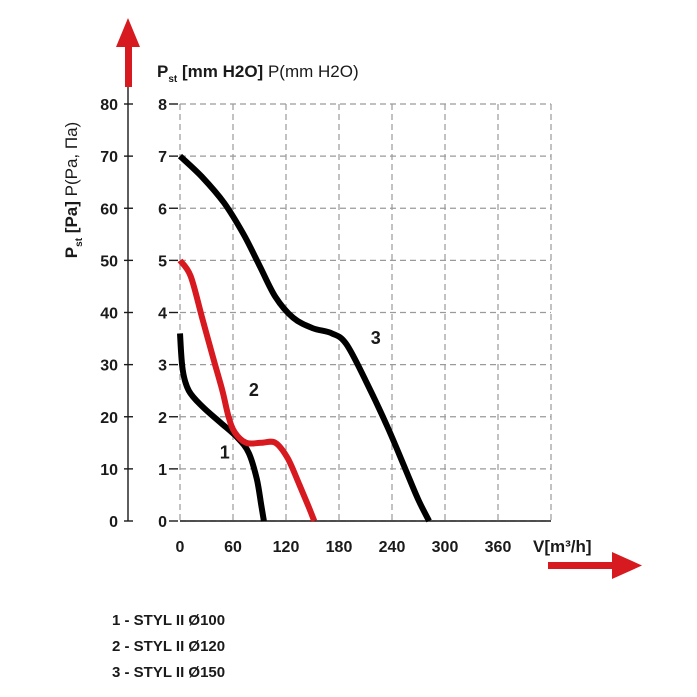  Describe the element at coordinates (376, 338) in the screenshot. I see `curve-label-3: 3` at that location.